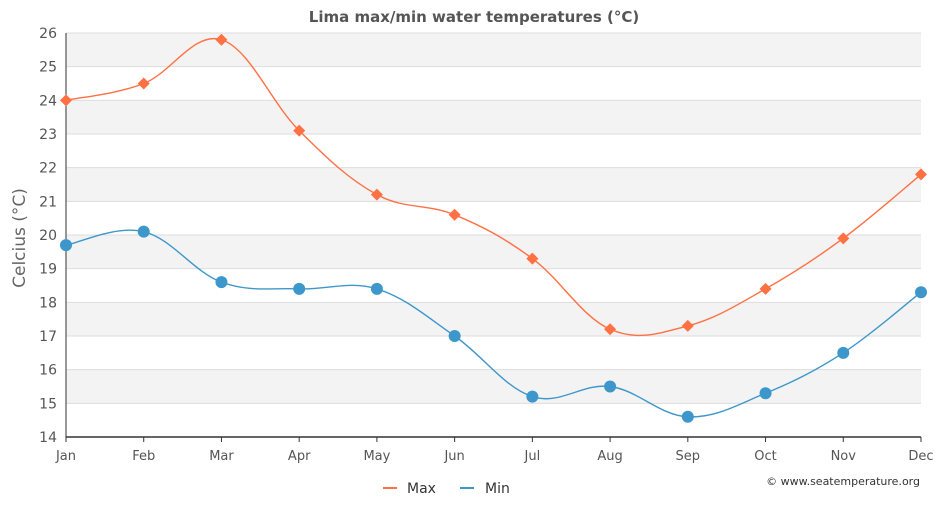  I want to click on legend-item-min: Min, so click(485, 489).